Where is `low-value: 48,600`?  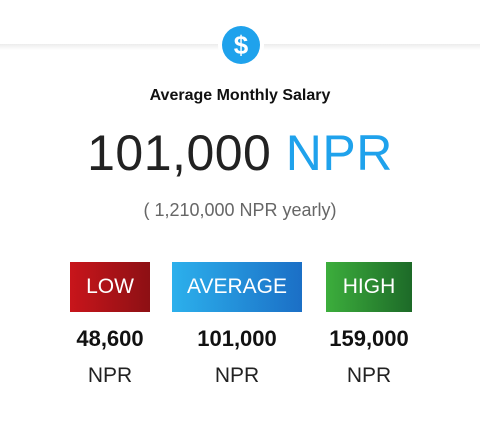 low-value: 48,600 is located at coordinates (110, 338).